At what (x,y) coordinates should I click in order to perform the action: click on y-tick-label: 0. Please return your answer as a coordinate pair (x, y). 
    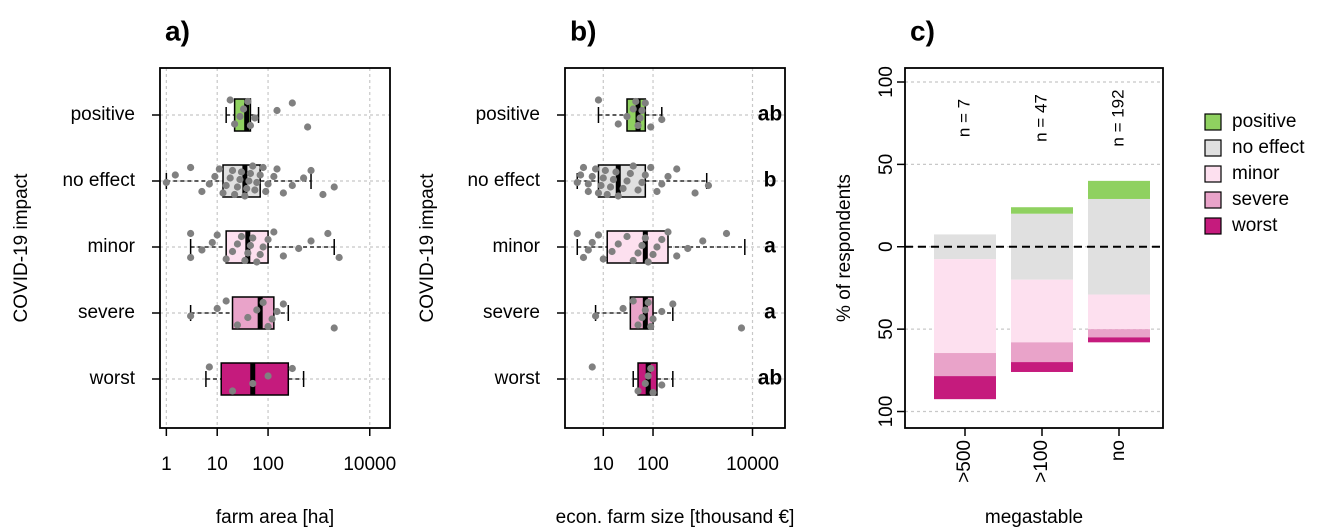
    Looking at the image, I should click on (886, 246).